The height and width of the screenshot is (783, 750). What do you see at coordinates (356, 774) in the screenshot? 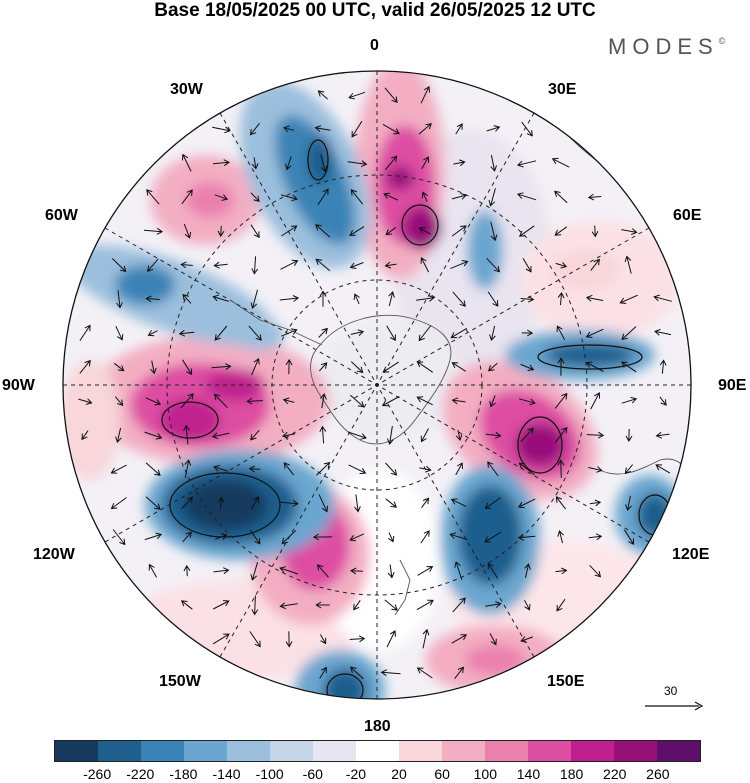
I see `colorbar-tick-label: -20` at bounding box center [356, 774].